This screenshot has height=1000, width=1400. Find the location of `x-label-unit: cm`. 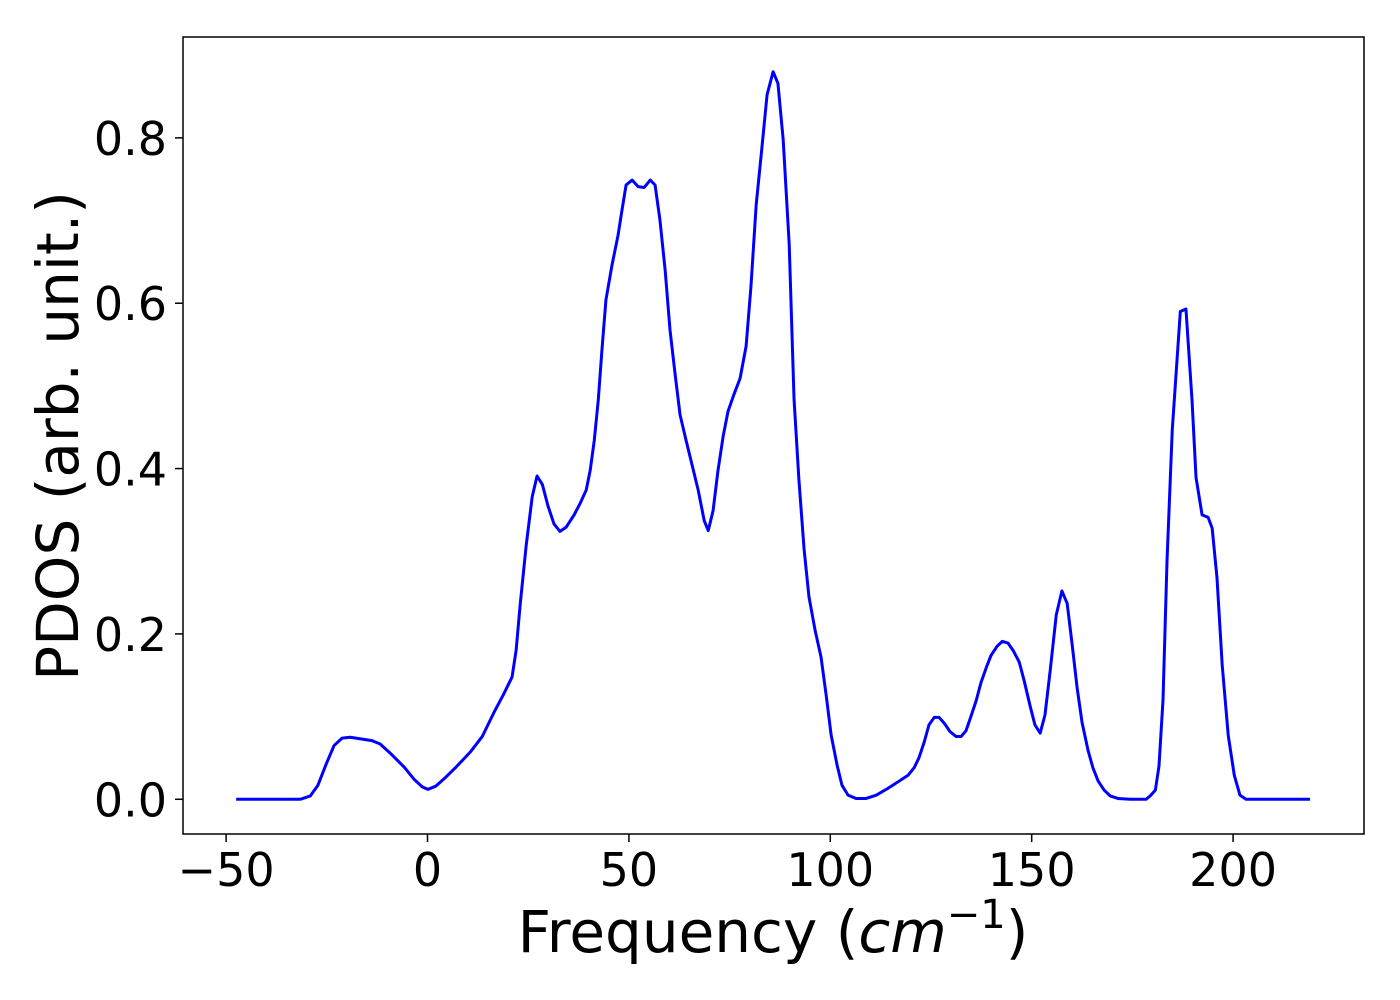

x-label-unit: cm is located at coordinates (902, 932).